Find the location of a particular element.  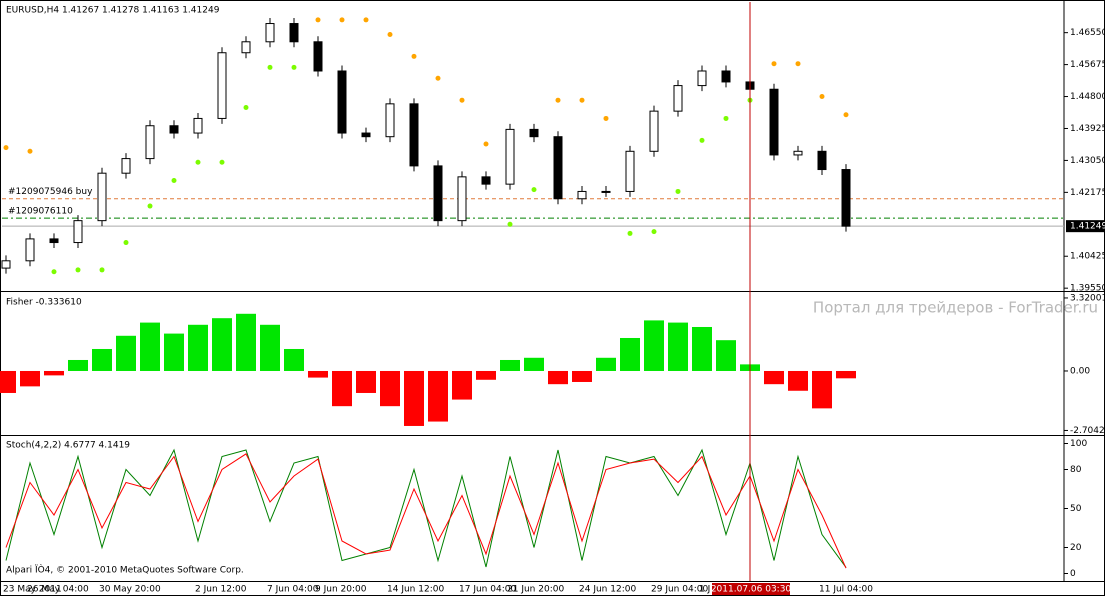

y-tick-label: 20 is located at coordinates (1076, 548).